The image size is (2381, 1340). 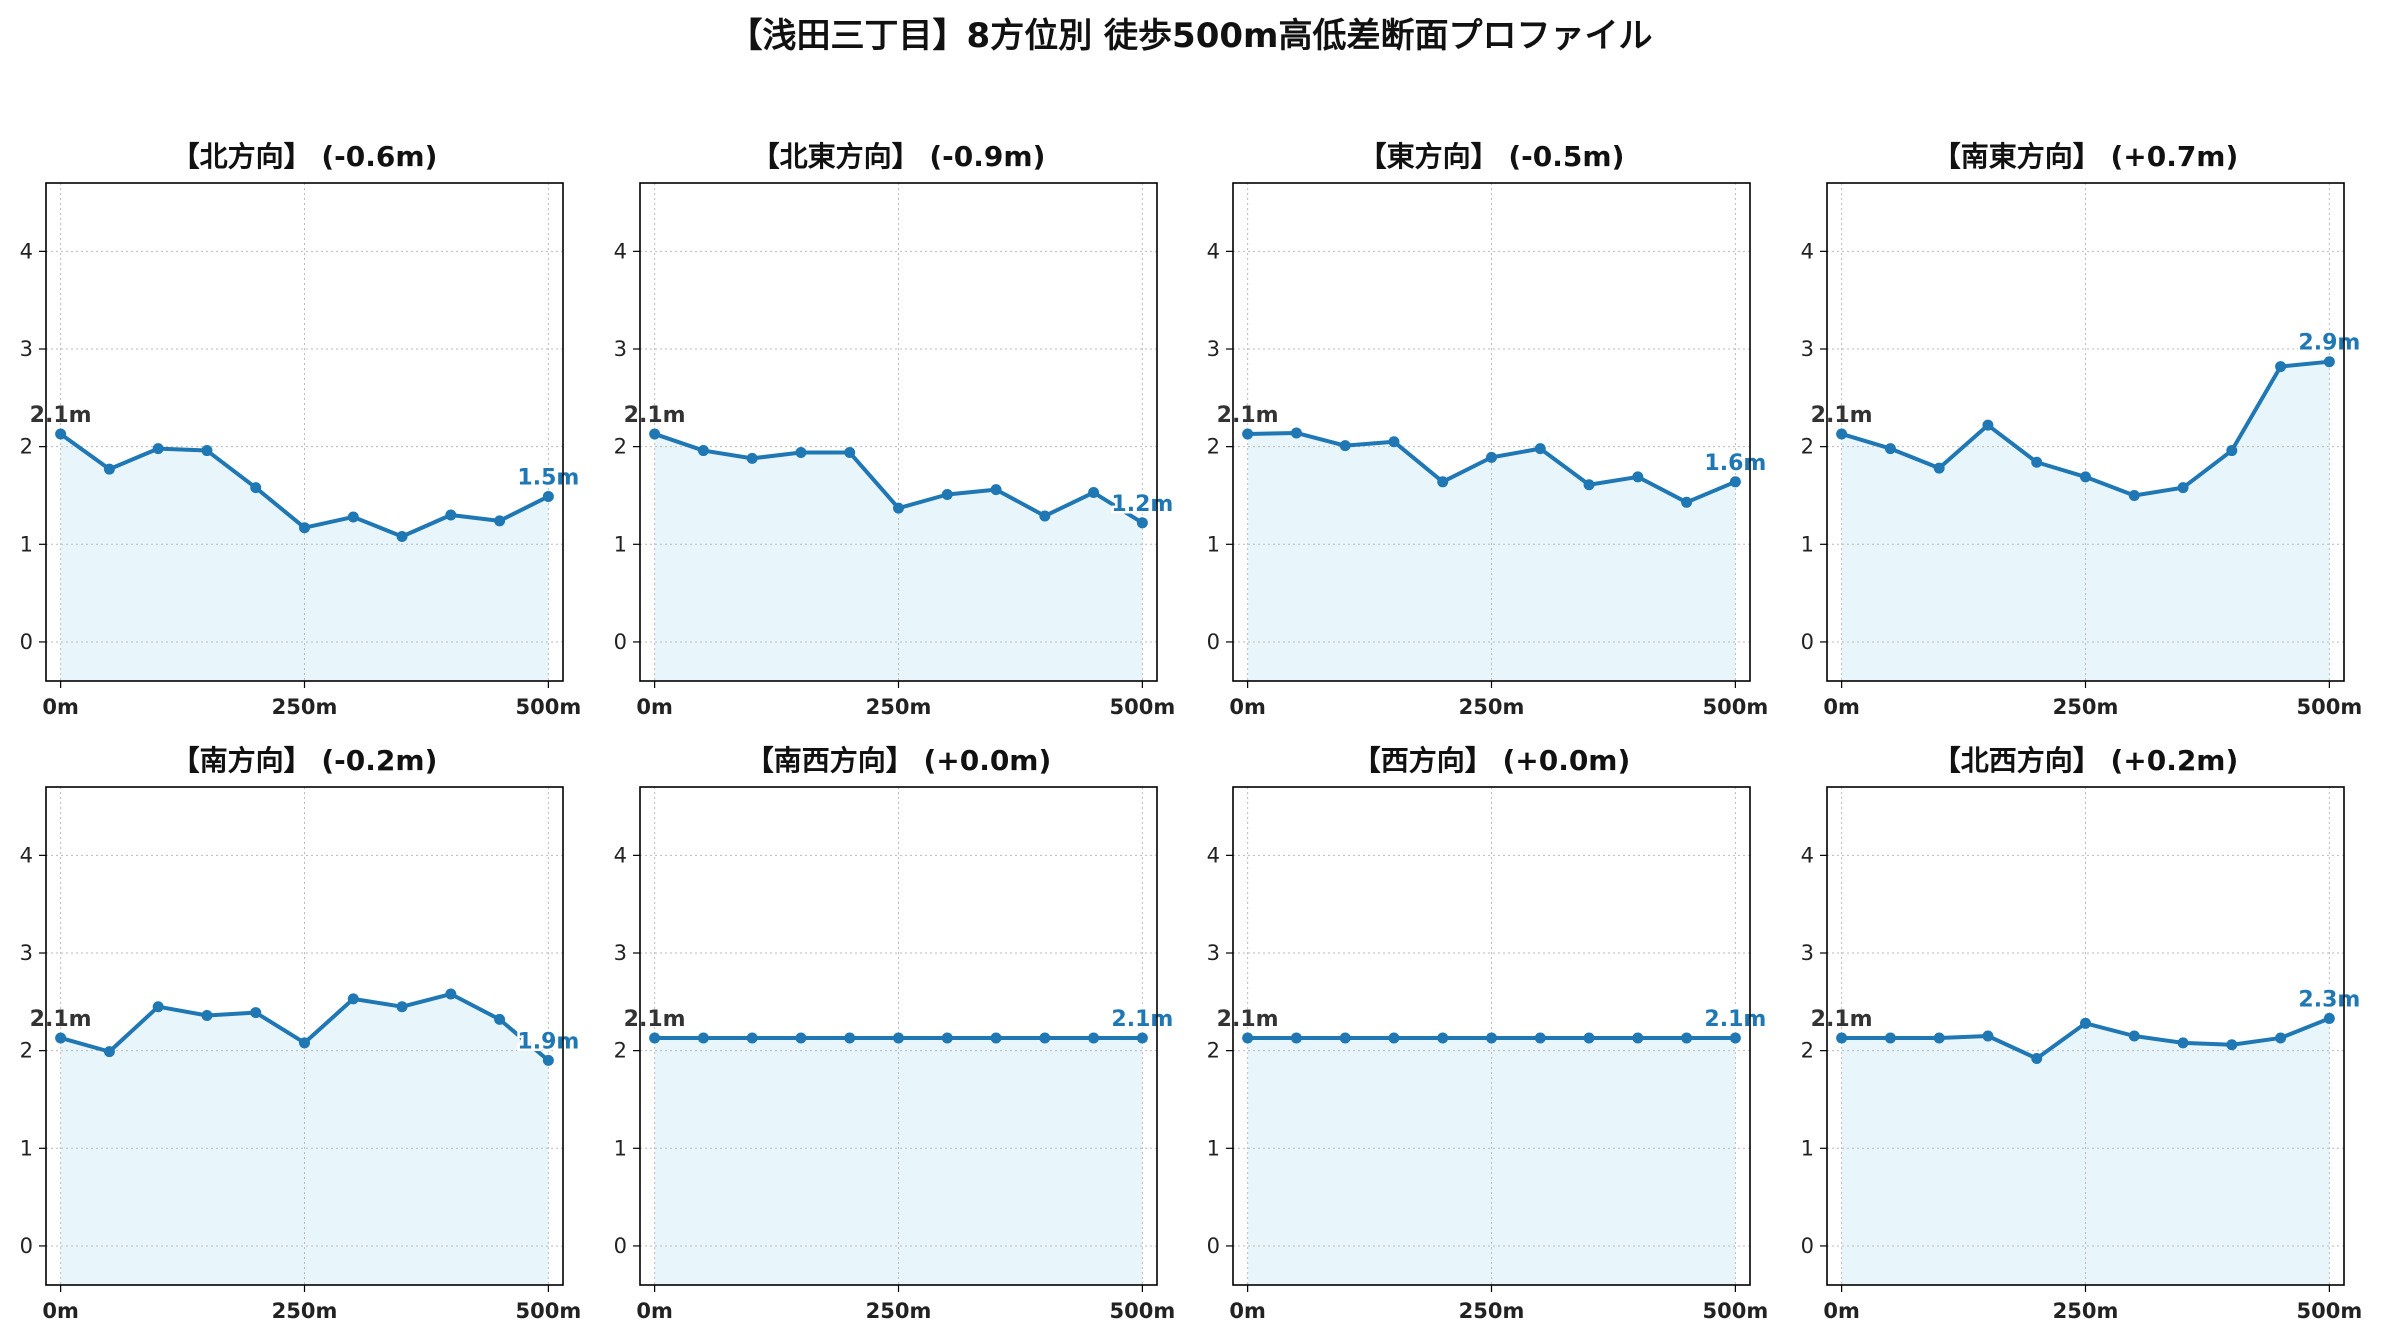 What do you see at coordinates (899, 156) in the screenshot?
I see `panel-title: 【北東方向】 (-0.9m)` at bounding box center [899, 156].